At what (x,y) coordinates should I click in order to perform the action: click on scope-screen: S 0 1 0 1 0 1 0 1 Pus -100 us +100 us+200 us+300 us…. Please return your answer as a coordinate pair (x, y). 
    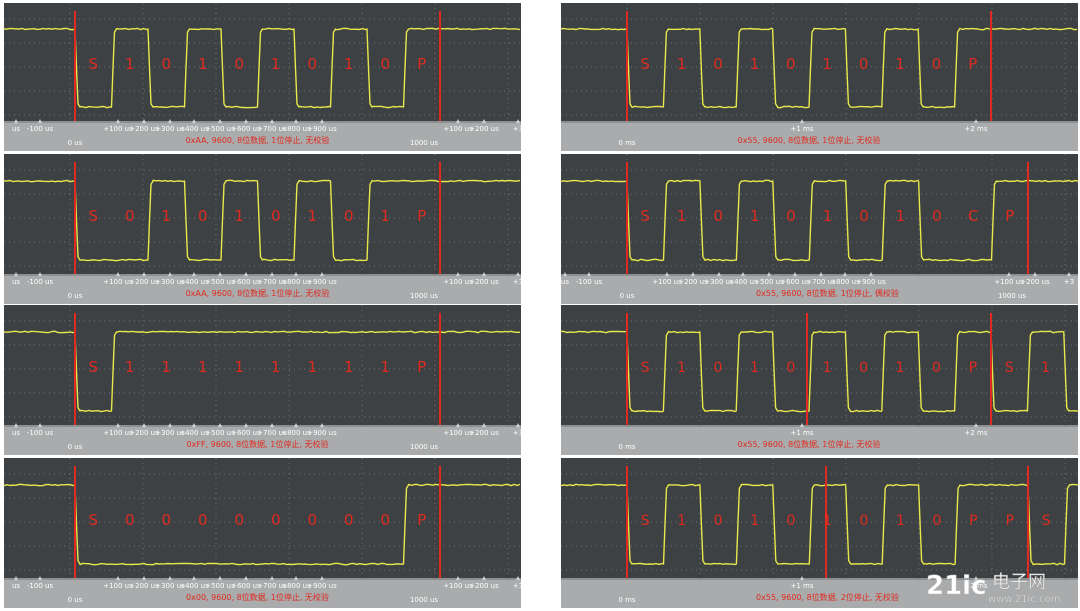
    Looking at the image, I should click on (262, 229).